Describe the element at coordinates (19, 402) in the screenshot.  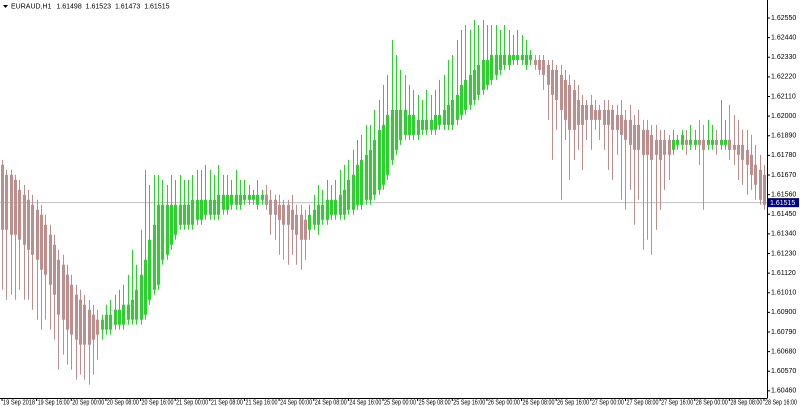
I see `x-tick-label: 19 Sep 2018` at that location.